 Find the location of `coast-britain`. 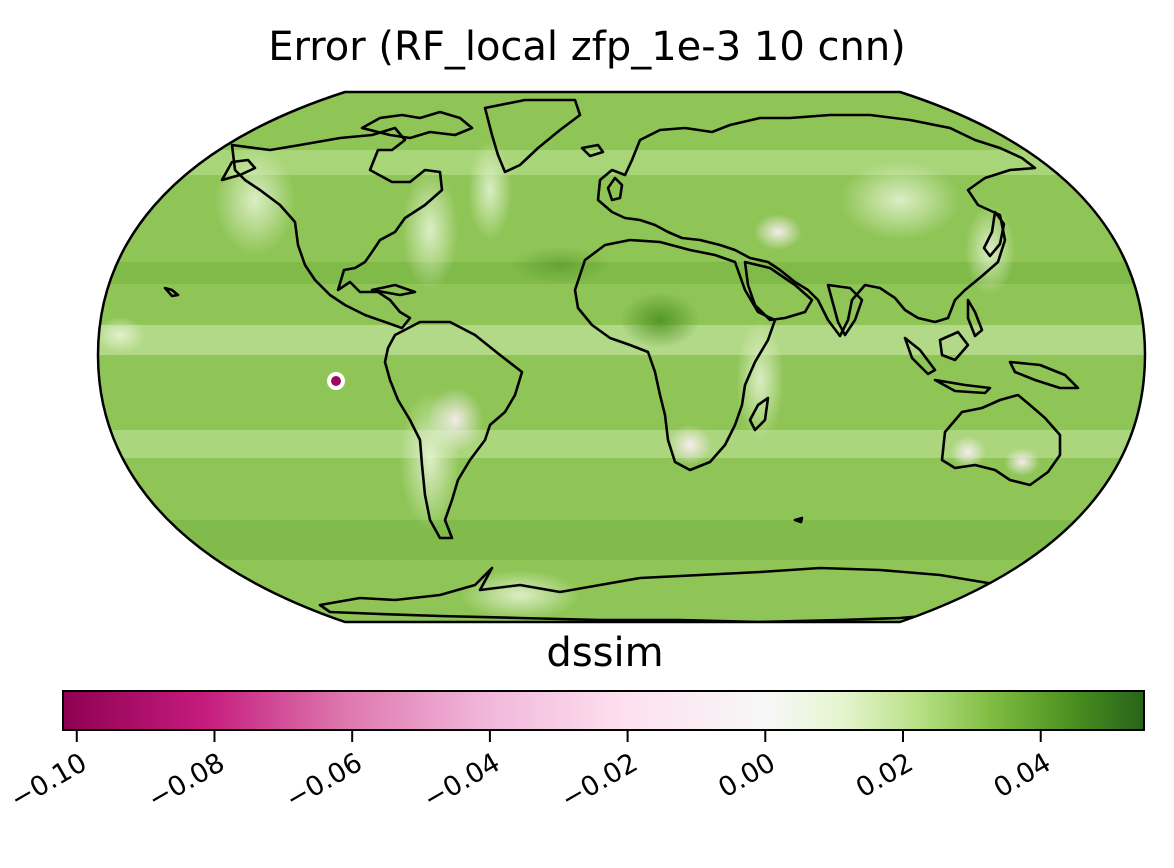

coast-britain is located at coordinates (615, 189).